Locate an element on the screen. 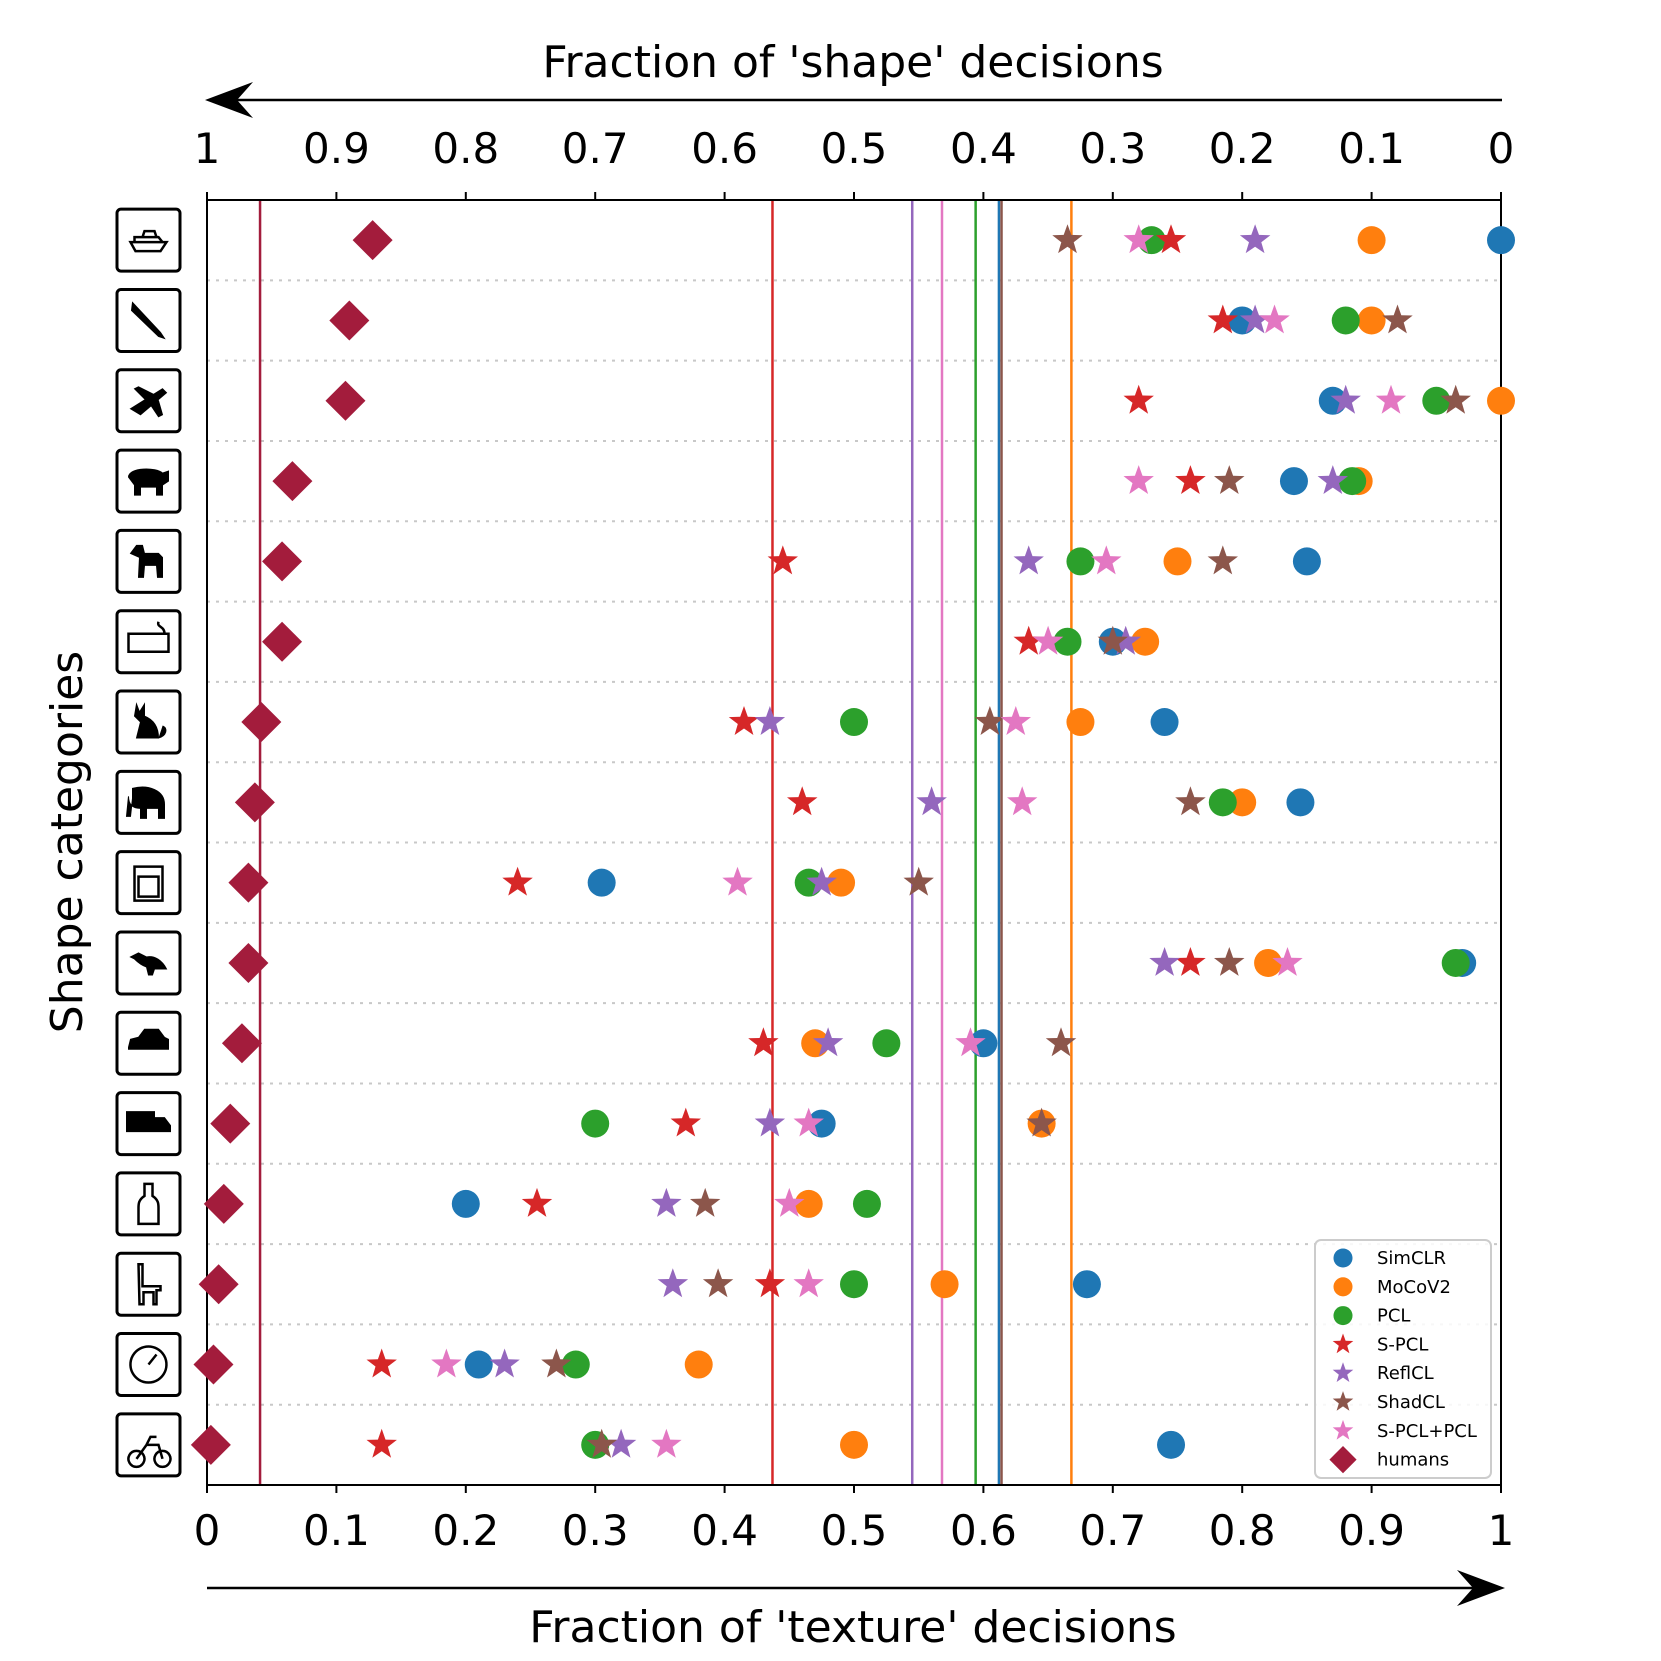  top-arrow-head is located at coordinates (229, 100).